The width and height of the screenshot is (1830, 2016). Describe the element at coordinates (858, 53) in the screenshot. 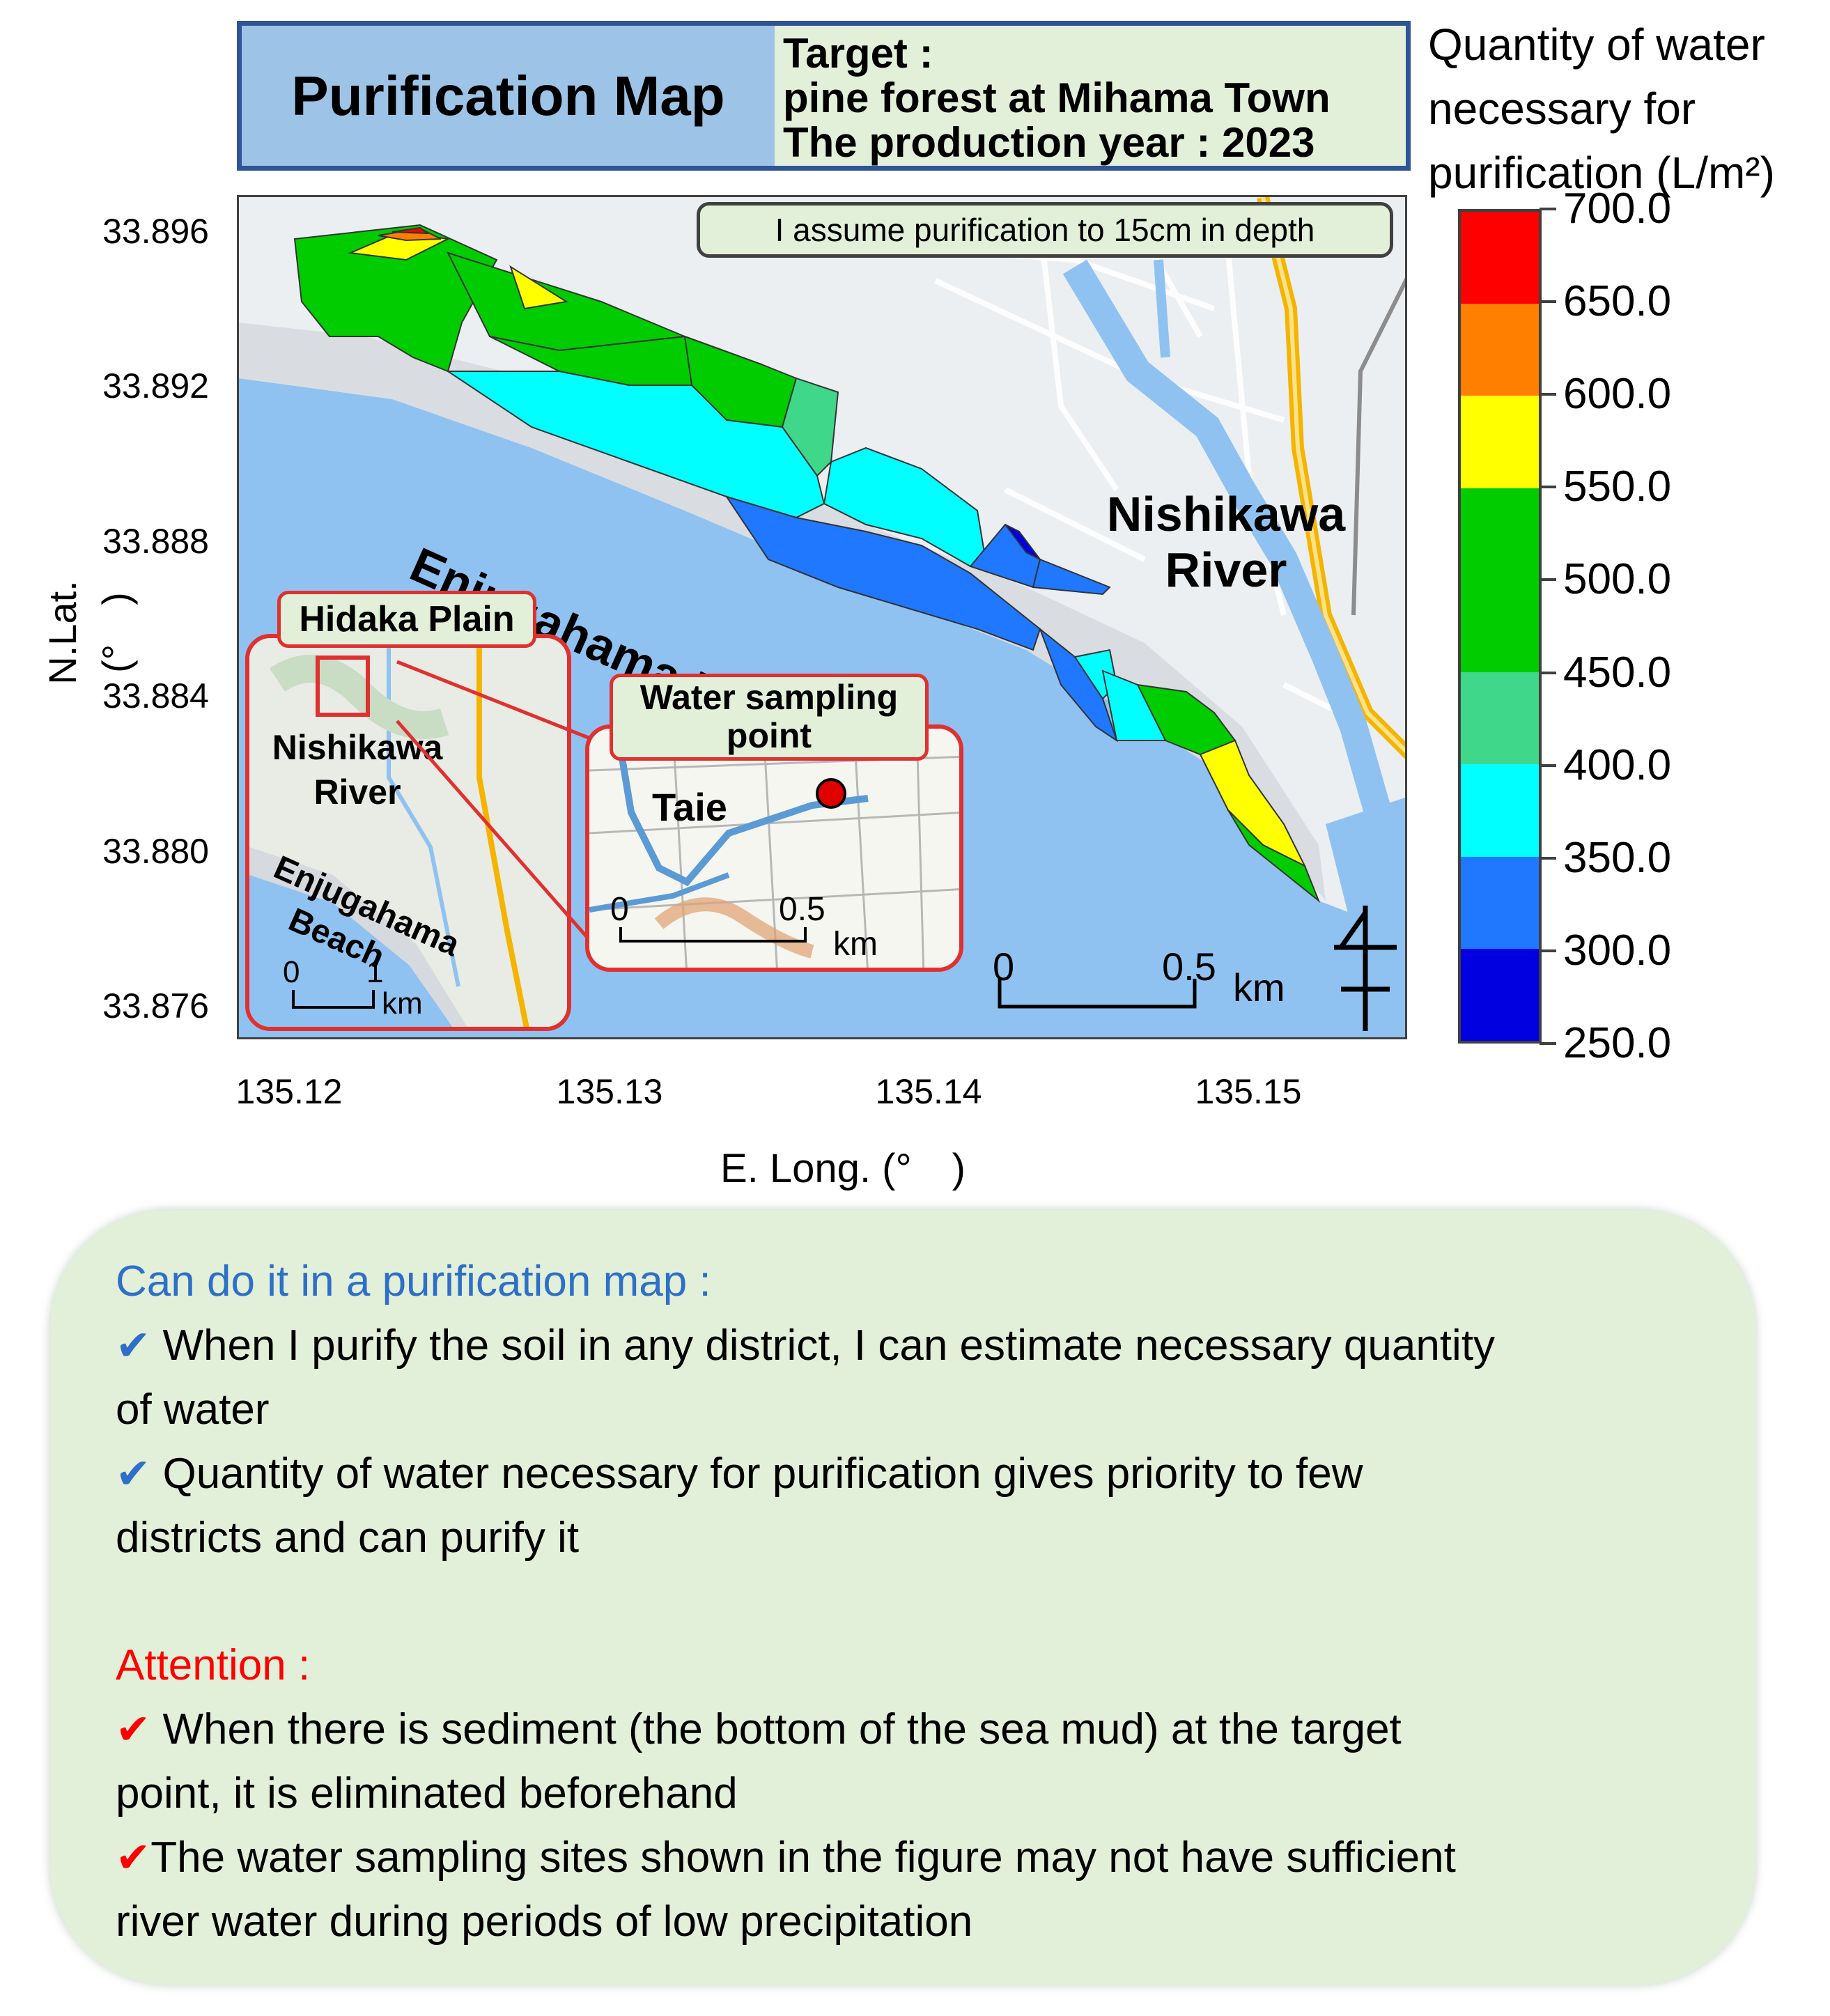

I see `target-line-1: Target :` at that location.